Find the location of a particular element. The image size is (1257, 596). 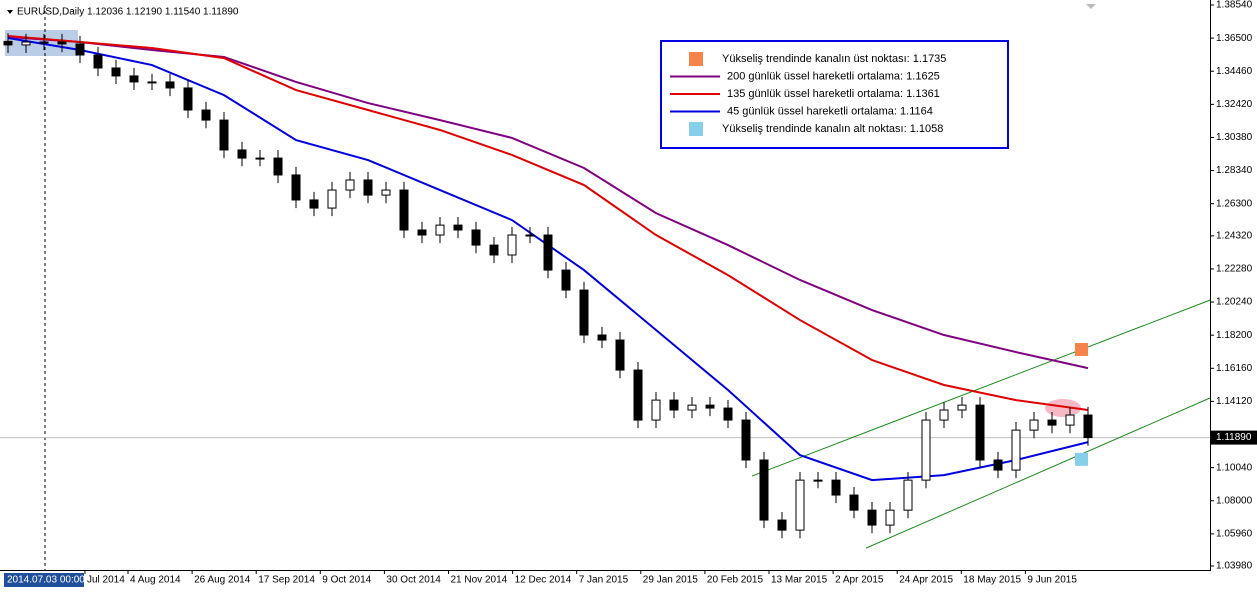

x-tick-label: 30 Oct 2014 is located at coordinates (413, 580).